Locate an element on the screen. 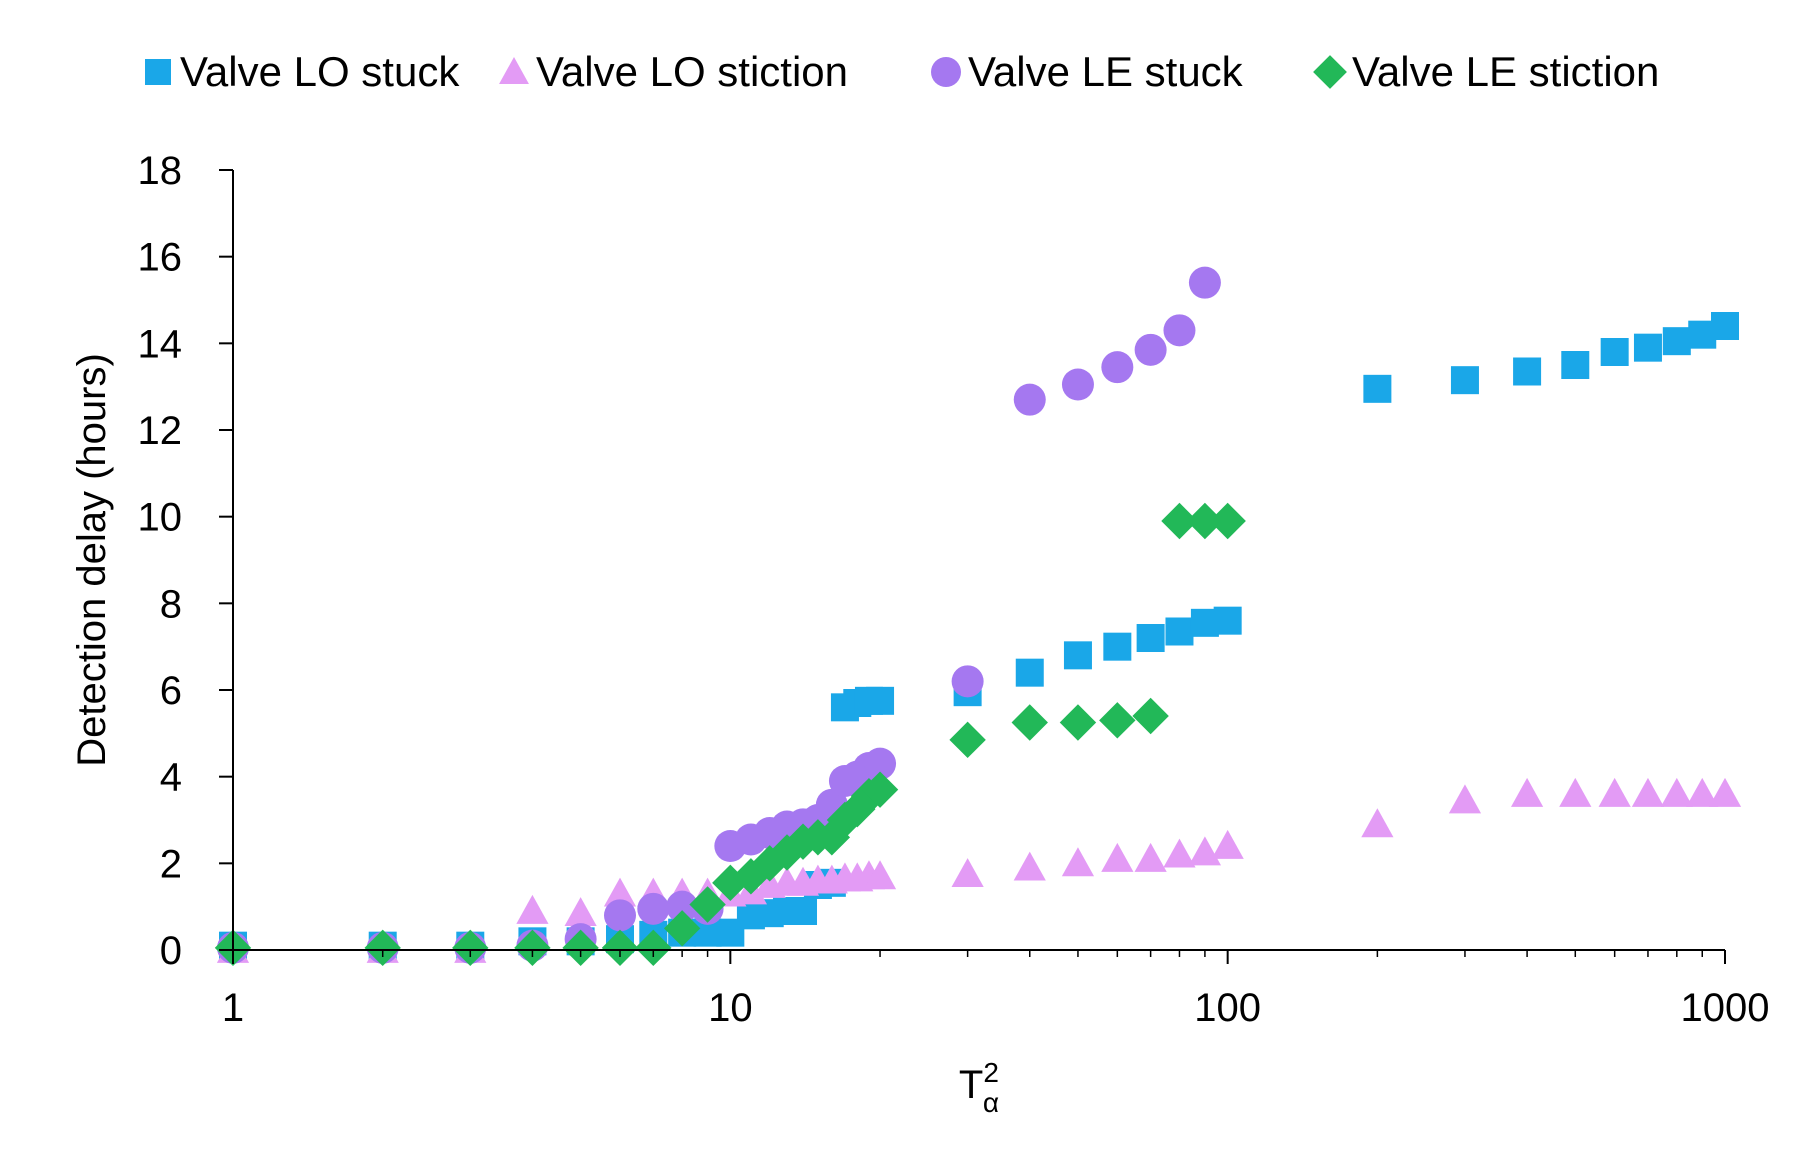 The width and height of the screenshot is (1819, 1169). x-axis-label: T2 α is located at coordinates (979, 1087).